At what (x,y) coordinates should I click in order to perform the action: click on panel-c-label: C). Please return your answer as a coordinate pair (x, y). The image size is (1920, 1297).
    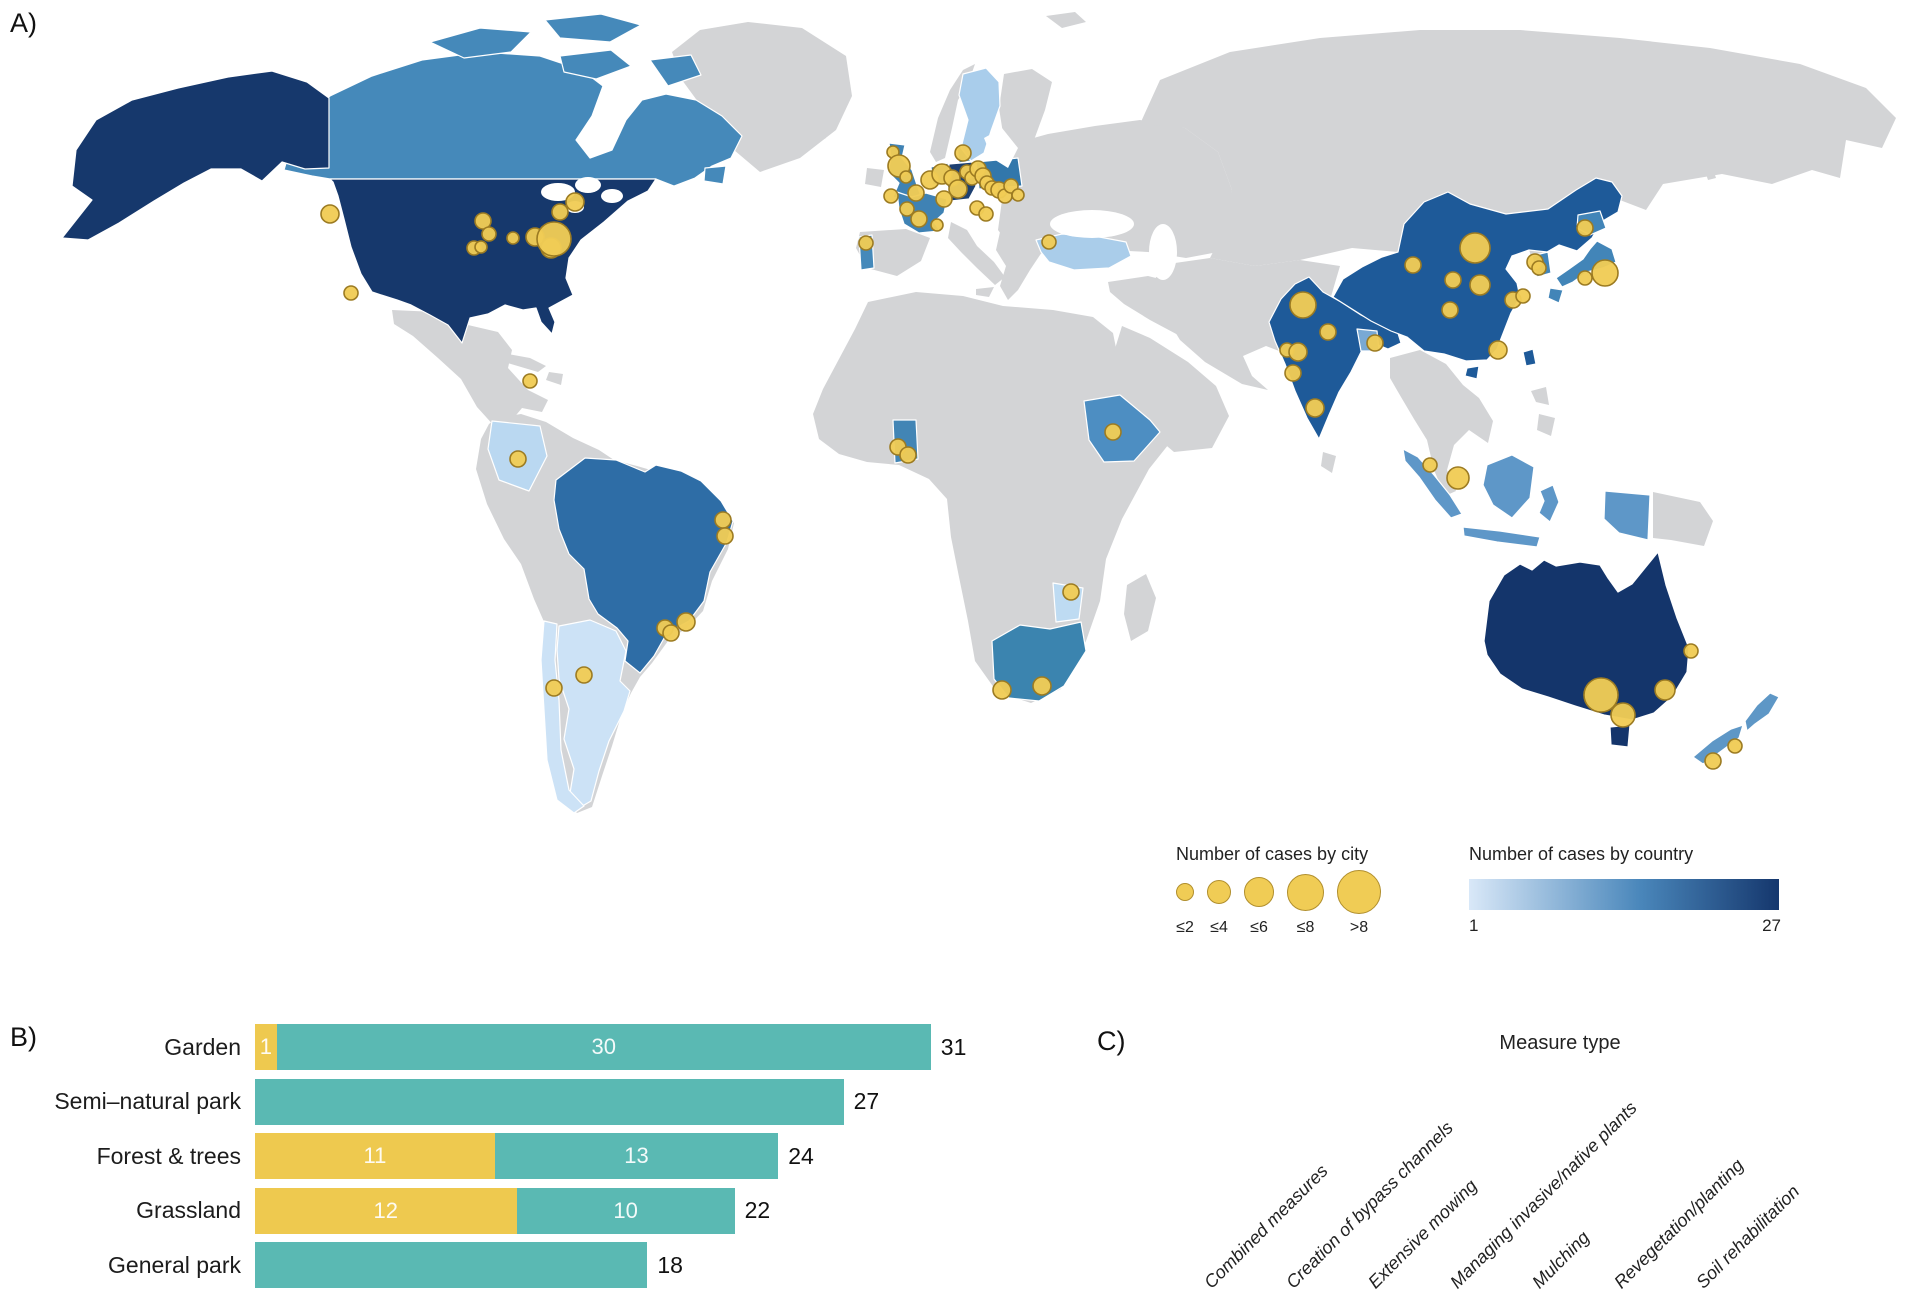
    Looking at the image, I should click on (1111, 1041).